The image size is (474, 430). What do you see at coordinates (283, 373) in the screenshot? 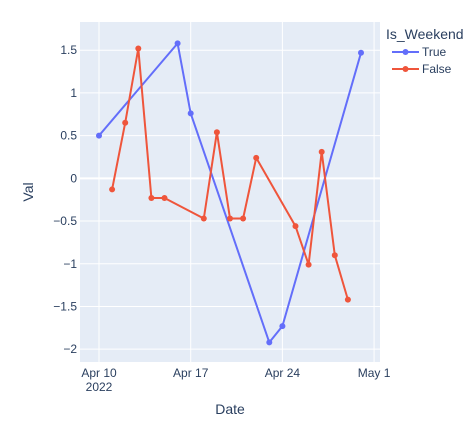
I see `x-tick-label: Apr 24` at bounding box center [283, 373].